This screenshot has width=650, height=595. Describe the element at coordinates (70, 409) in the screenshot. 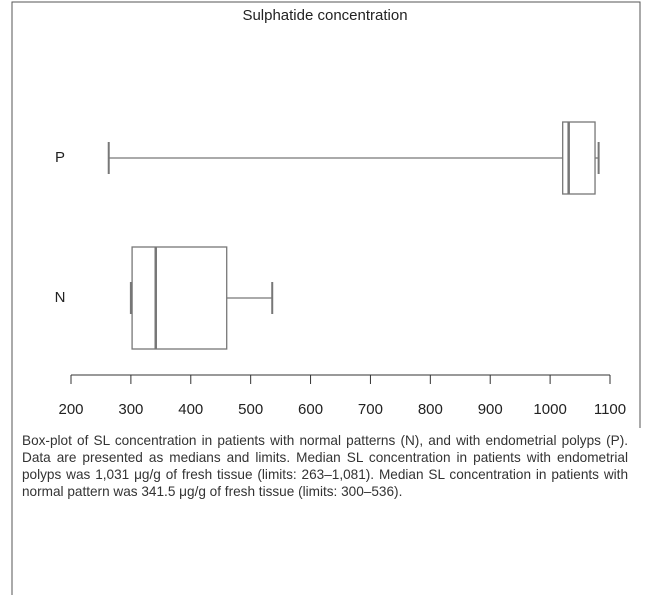

I see `x-tick-label: 200` at that location.